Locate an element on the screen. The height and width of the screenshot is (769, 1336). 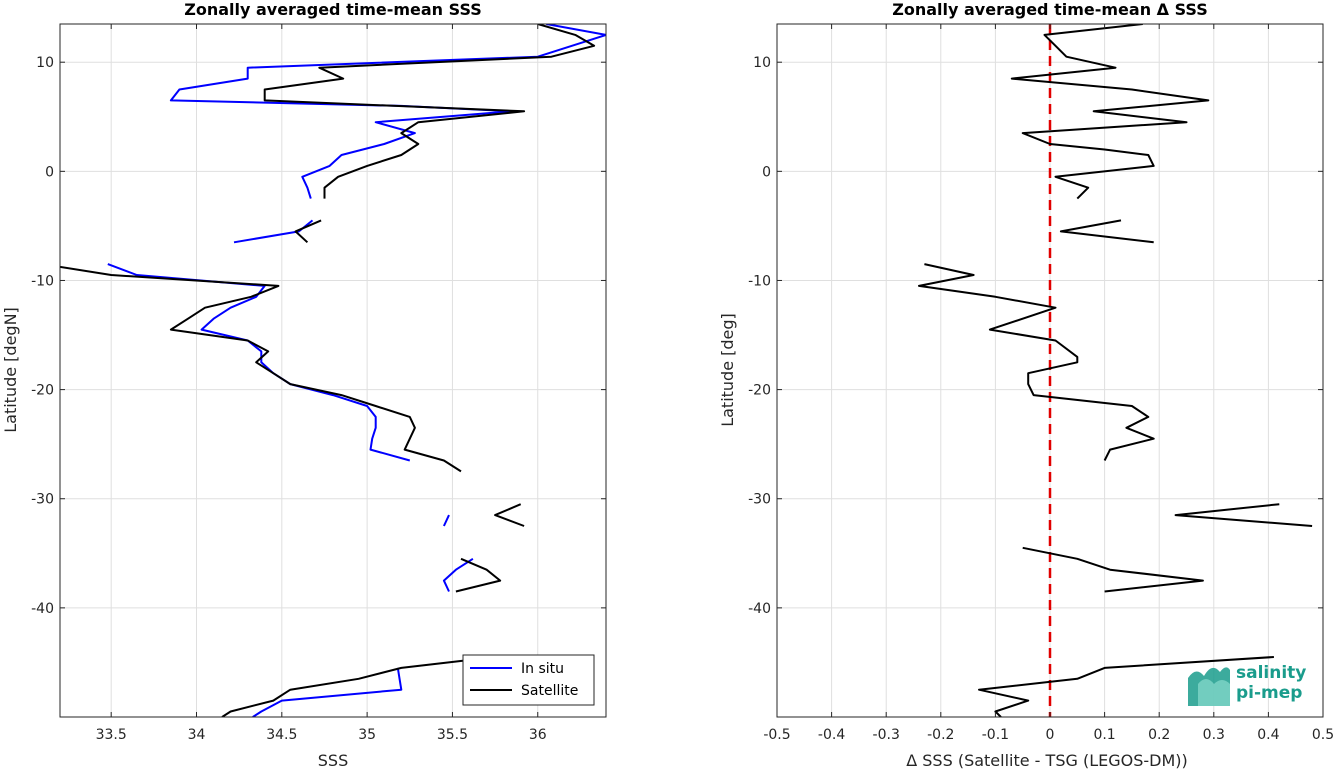
right-xtick-label: -0.5 is located at coordinates (776, 735).